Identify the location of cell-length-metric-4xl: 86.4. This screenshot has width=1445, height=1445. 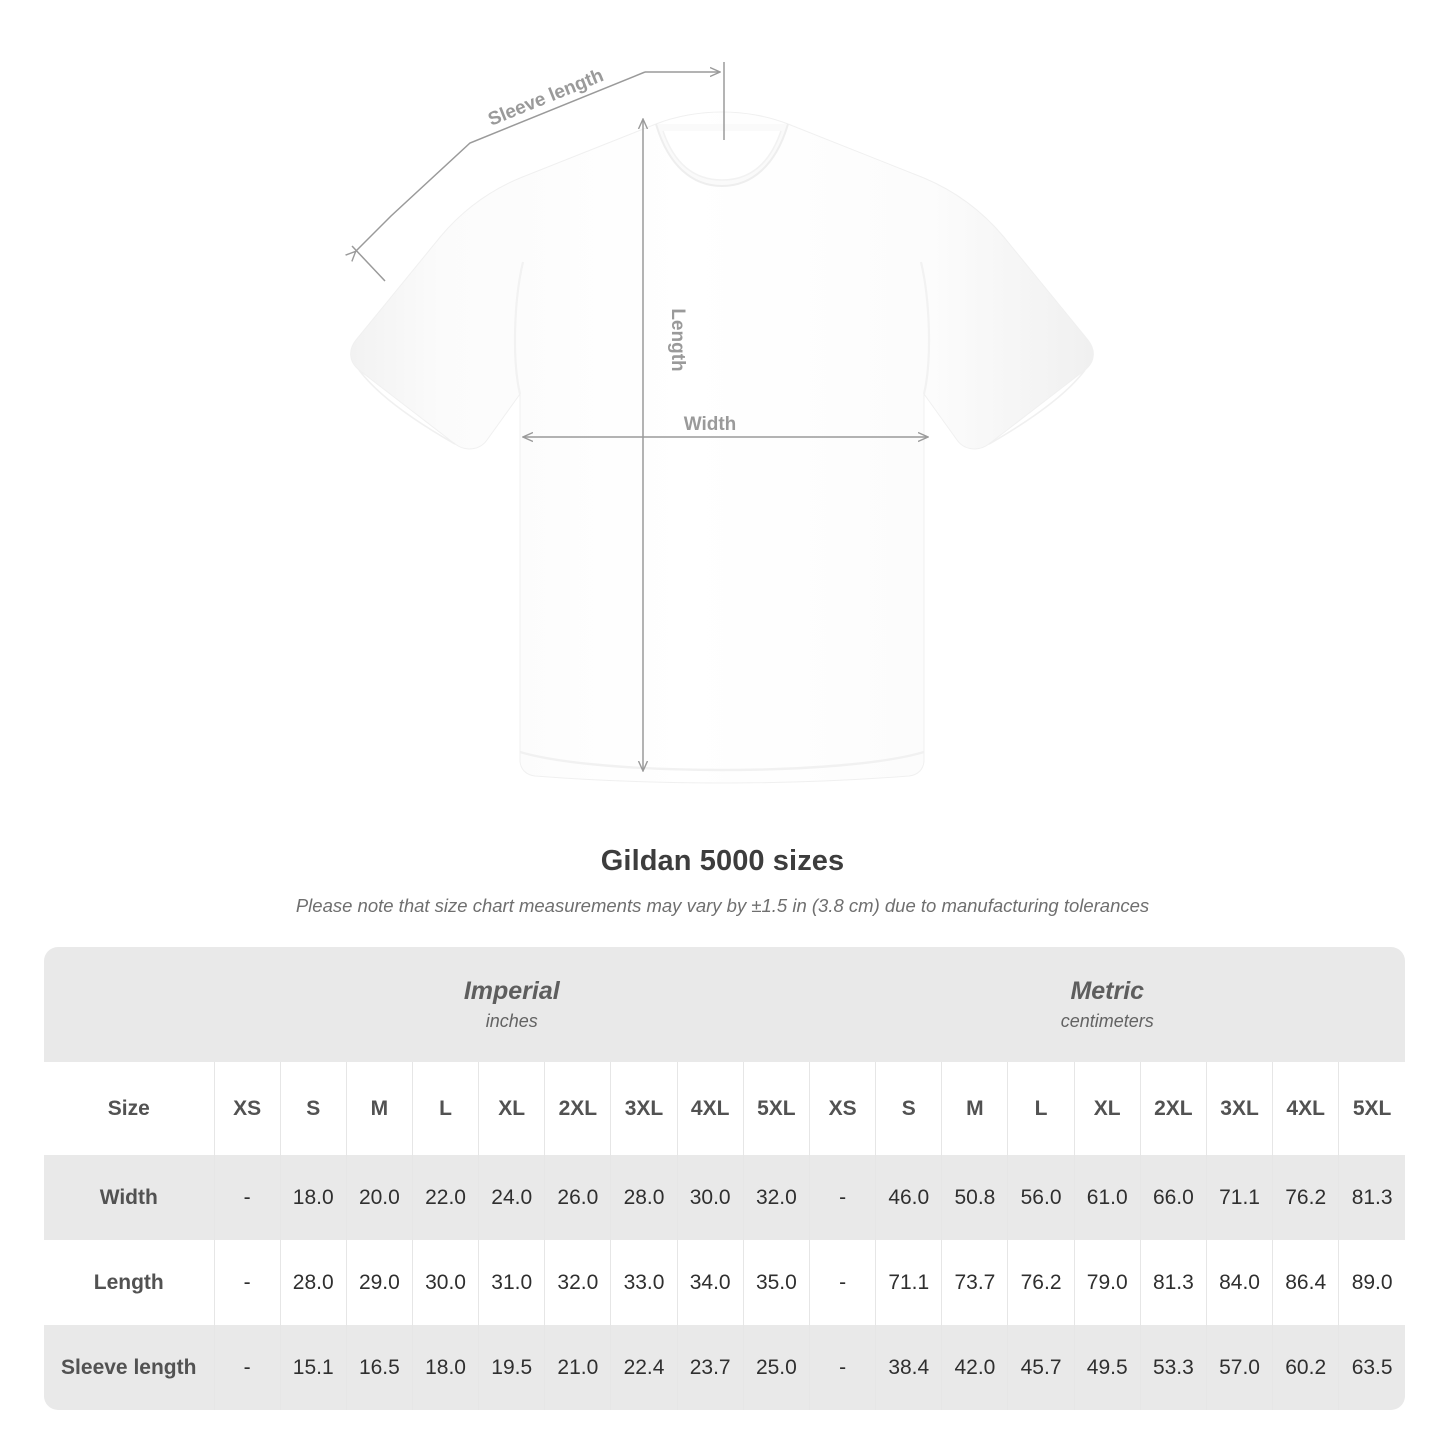
(1305, 1282).